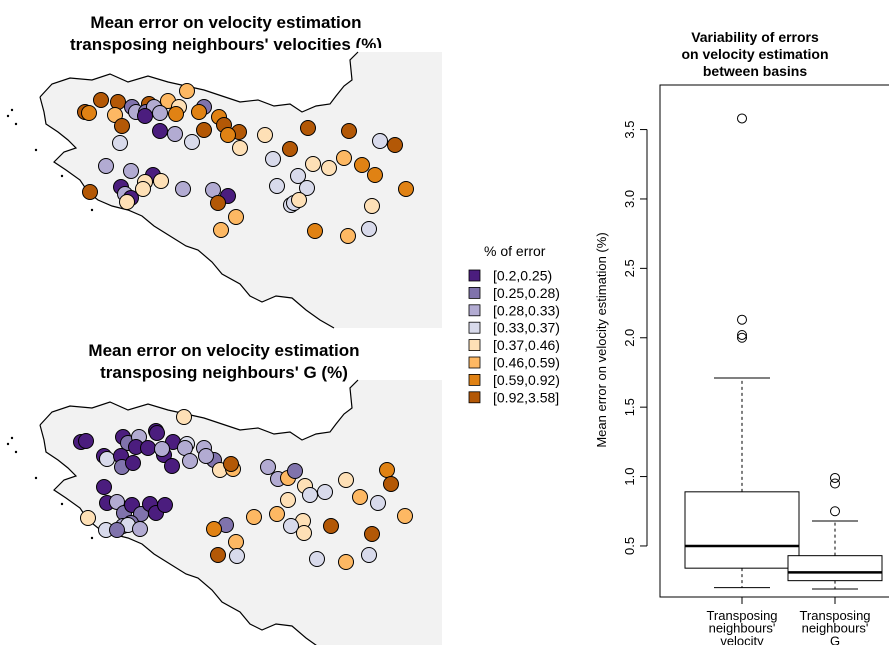  I want to click on y-tick-label-2: 1.5, so click(629, 407).